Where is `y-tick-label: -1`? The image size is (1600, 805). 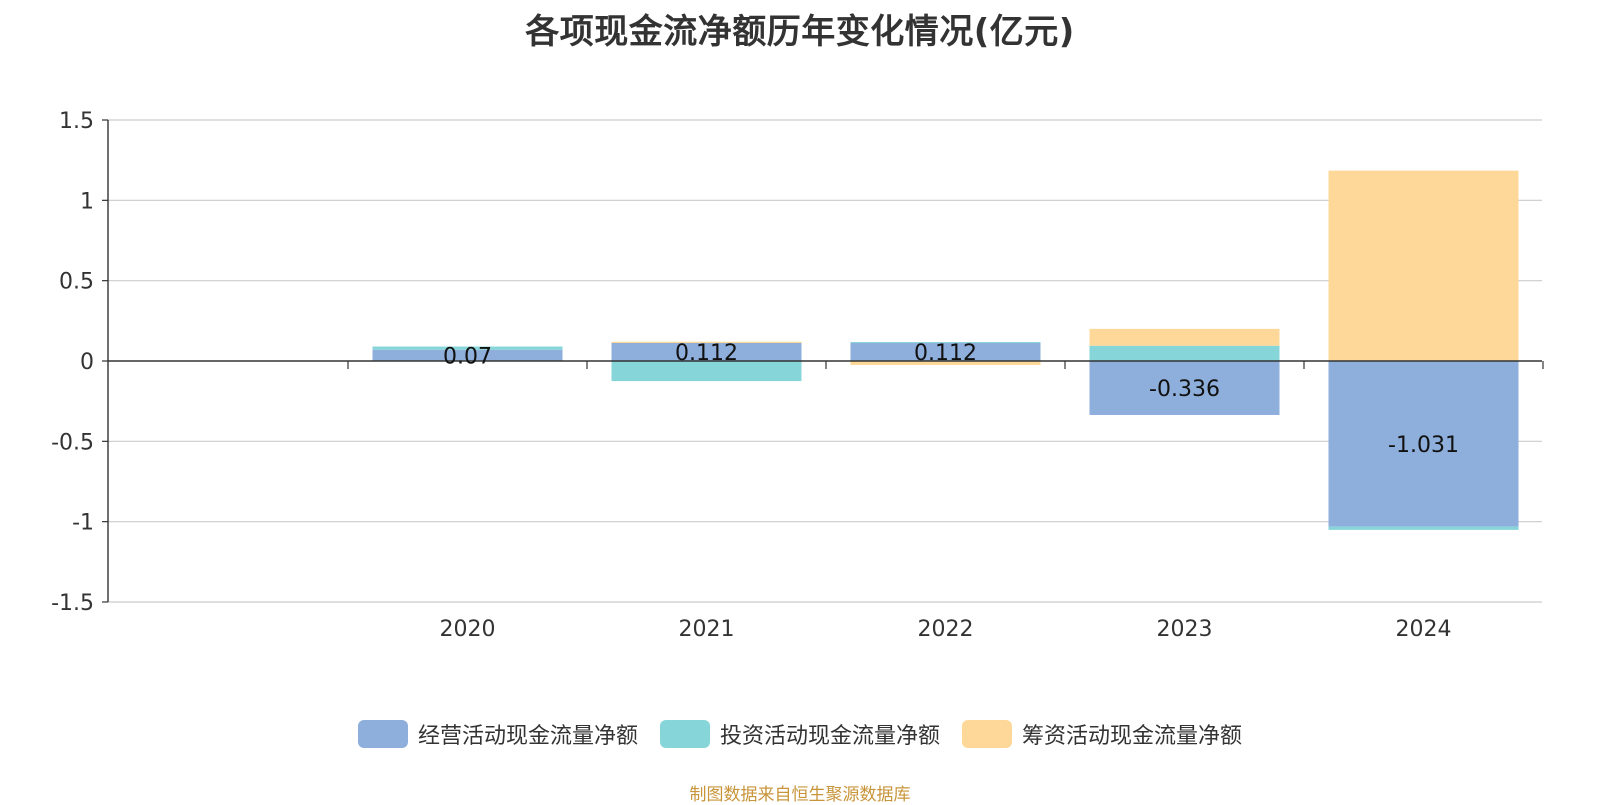 y-tick-label: -1 is located at coordinates (83, 523).